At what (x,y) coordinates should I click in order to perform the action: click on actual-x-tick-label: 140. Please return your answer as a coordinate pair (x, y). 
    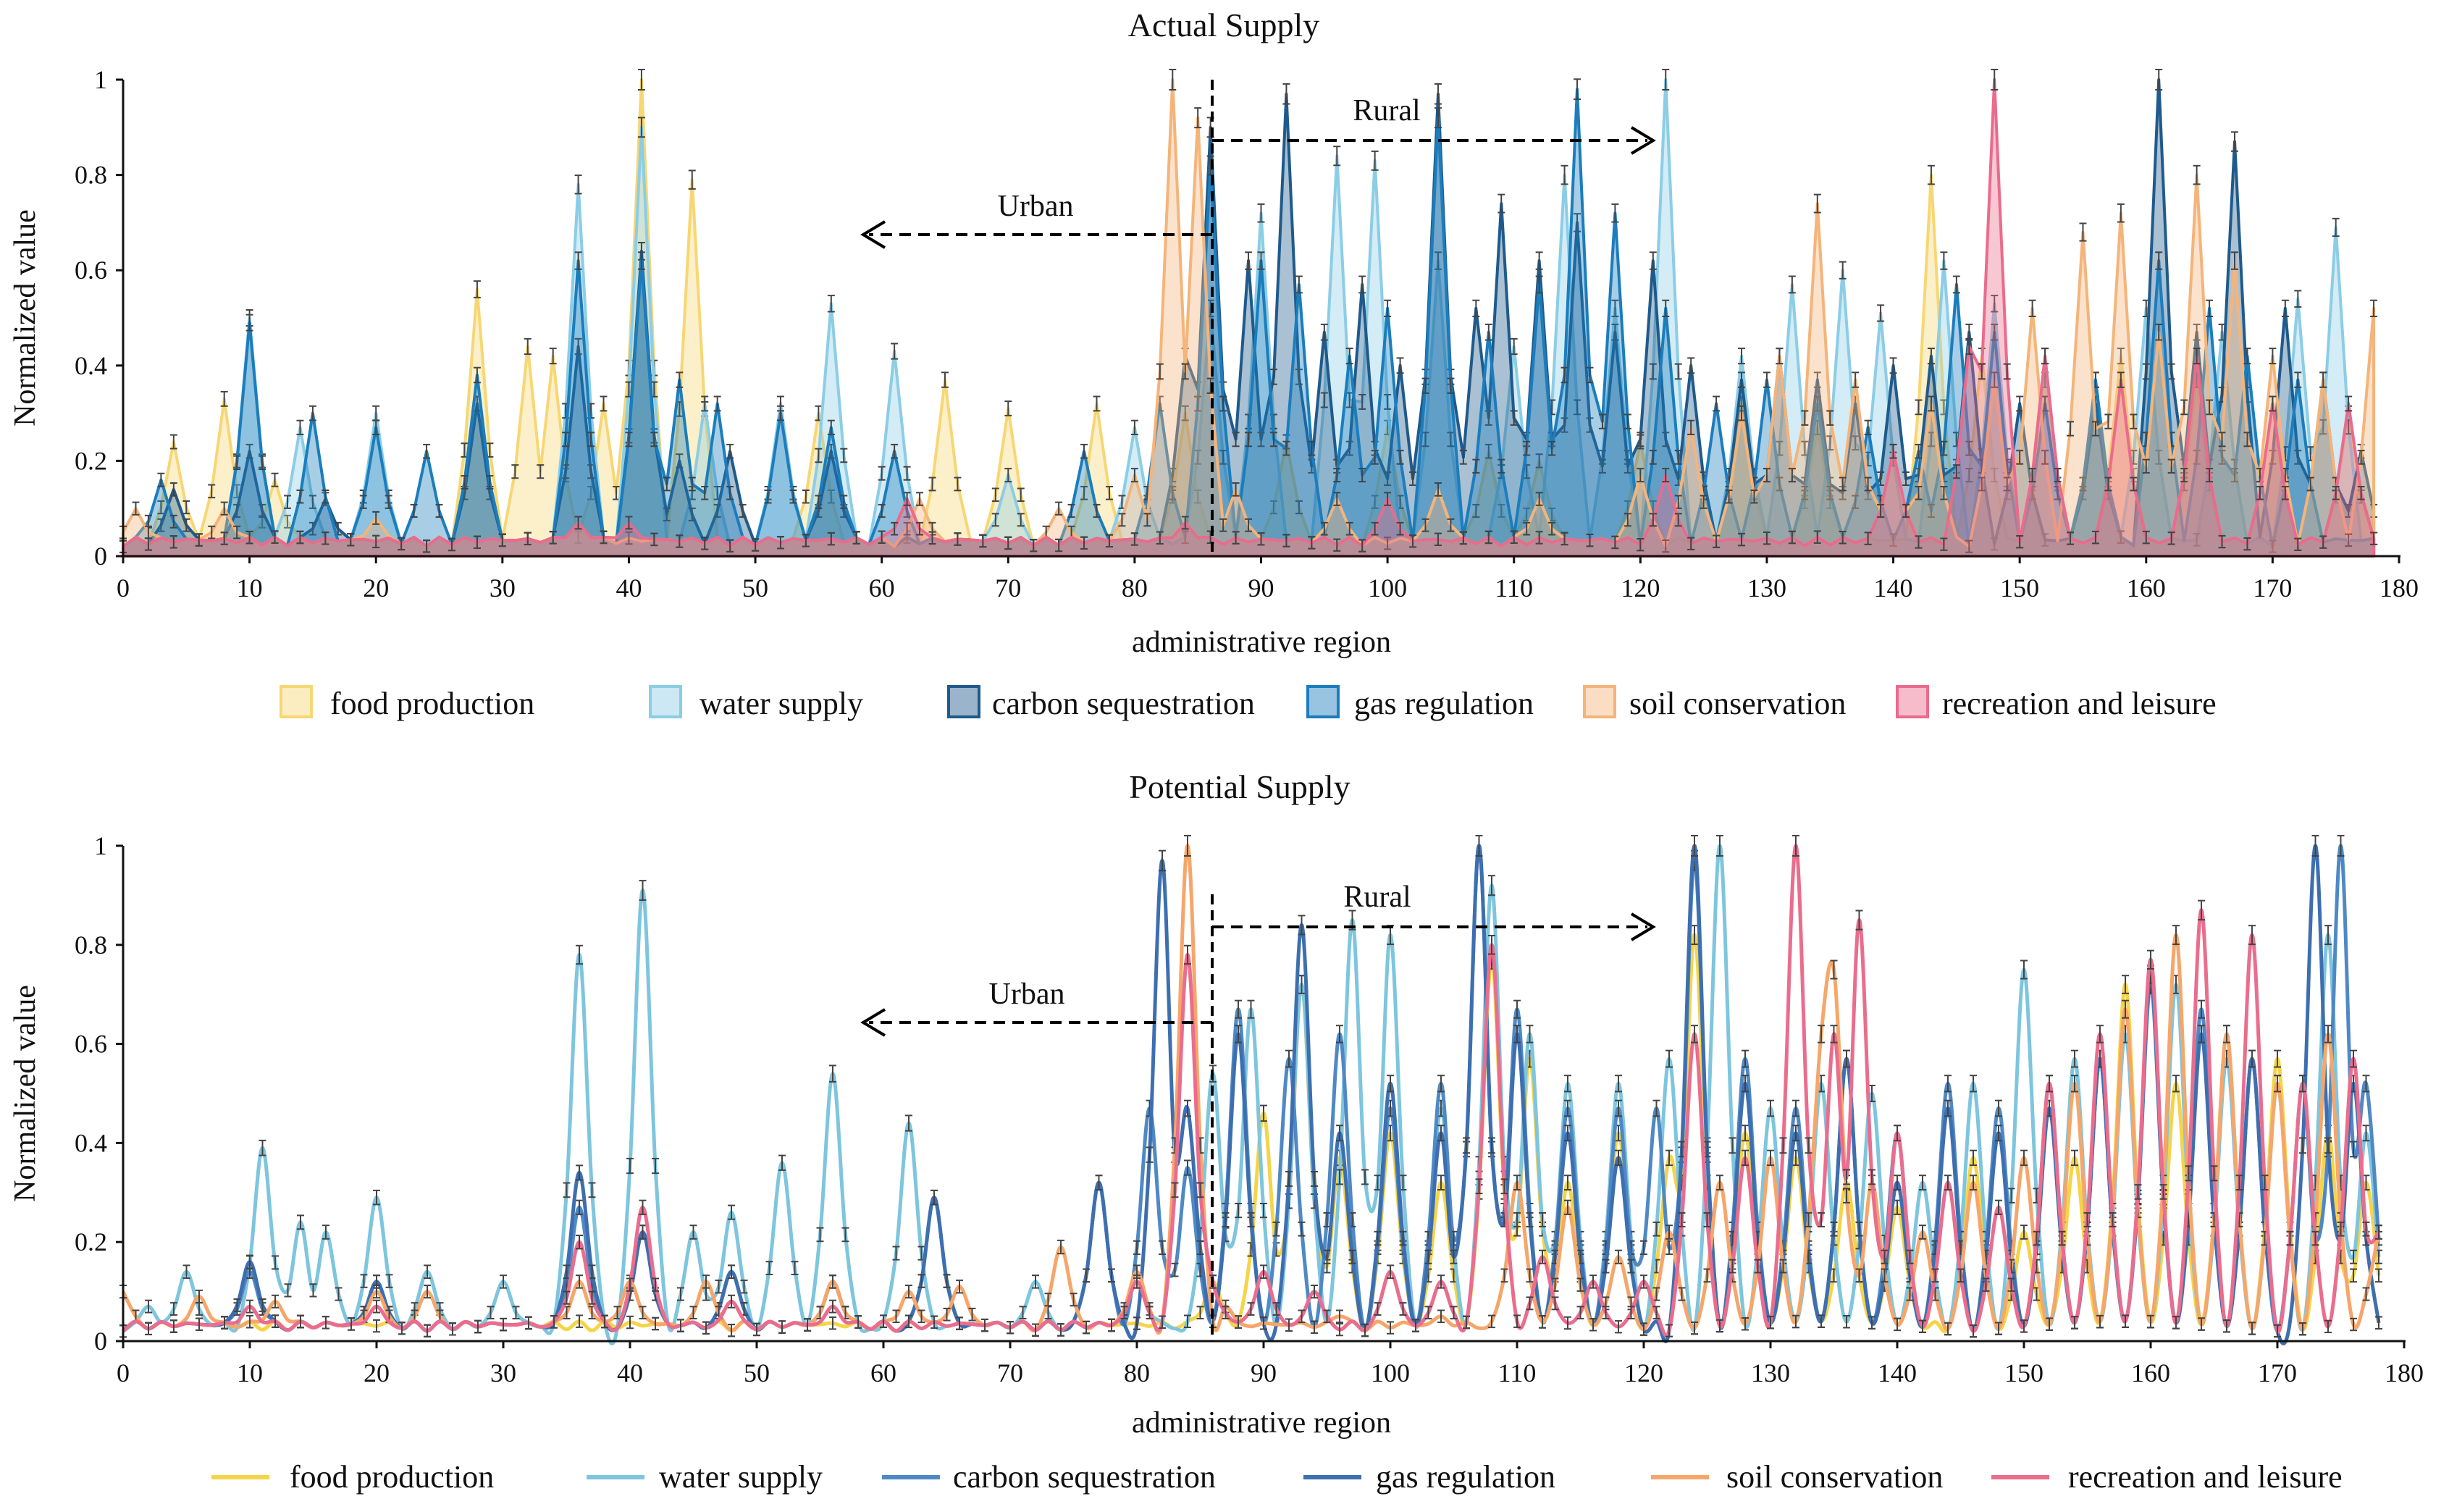
    Looking at the image, I should click on (1893, 588).